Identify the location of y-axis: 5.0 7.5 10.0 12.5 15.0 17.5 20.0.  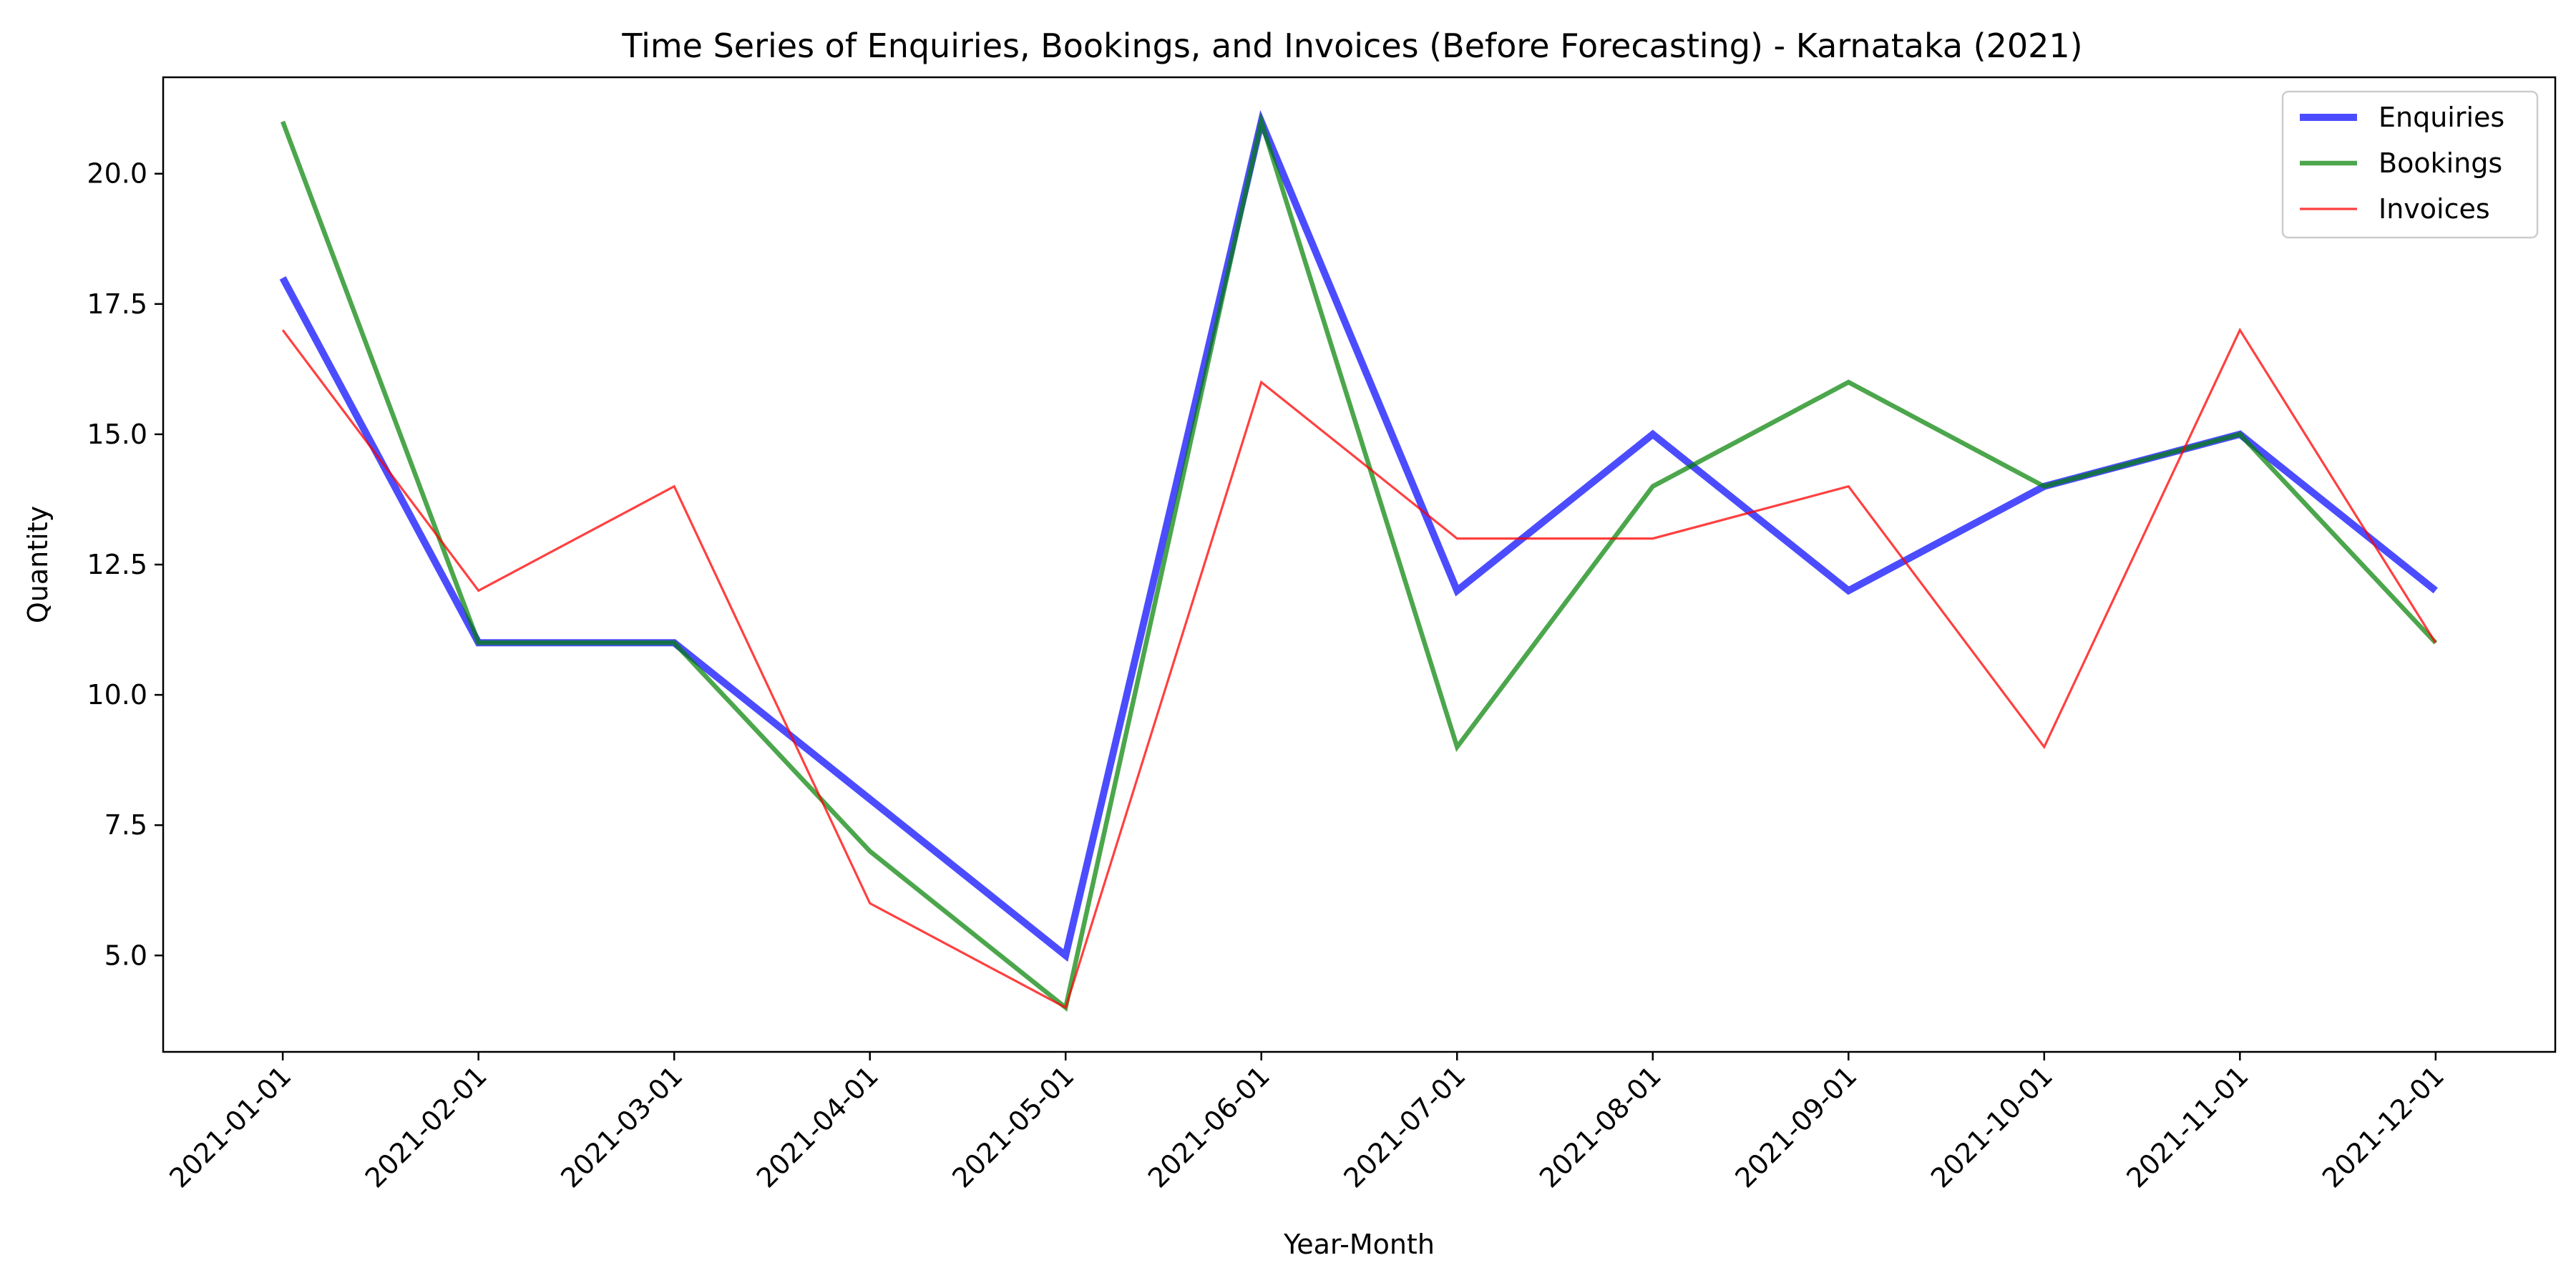
(125, 564).